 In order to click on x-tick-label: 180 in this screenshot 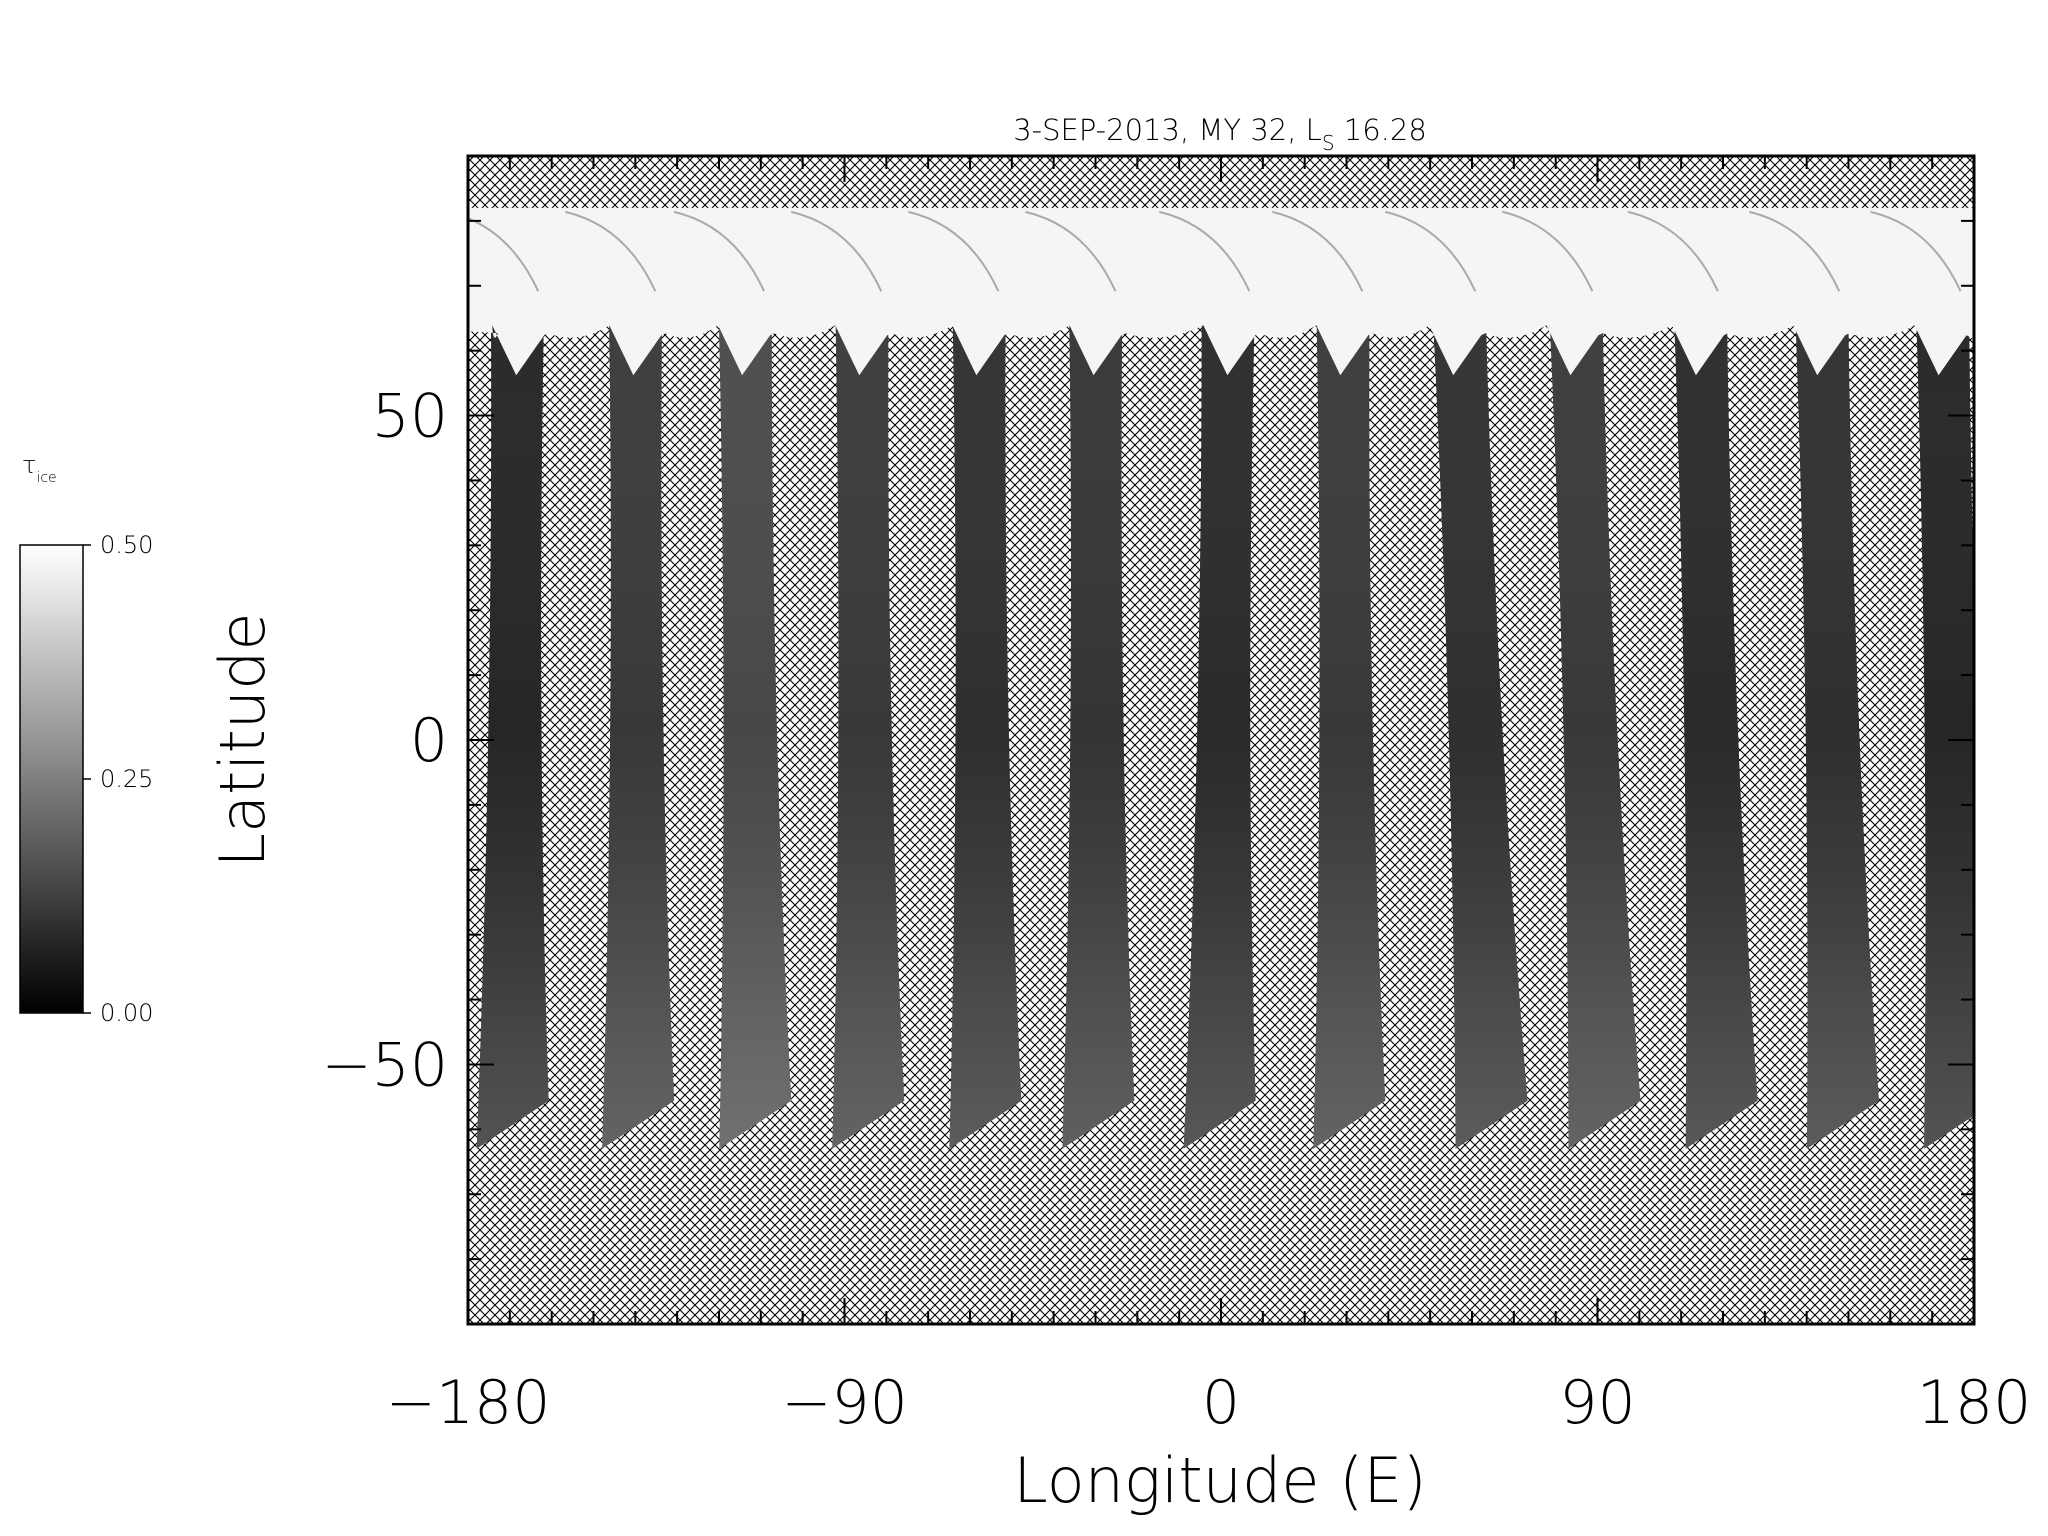, I will do `click(1974, 1403)`.